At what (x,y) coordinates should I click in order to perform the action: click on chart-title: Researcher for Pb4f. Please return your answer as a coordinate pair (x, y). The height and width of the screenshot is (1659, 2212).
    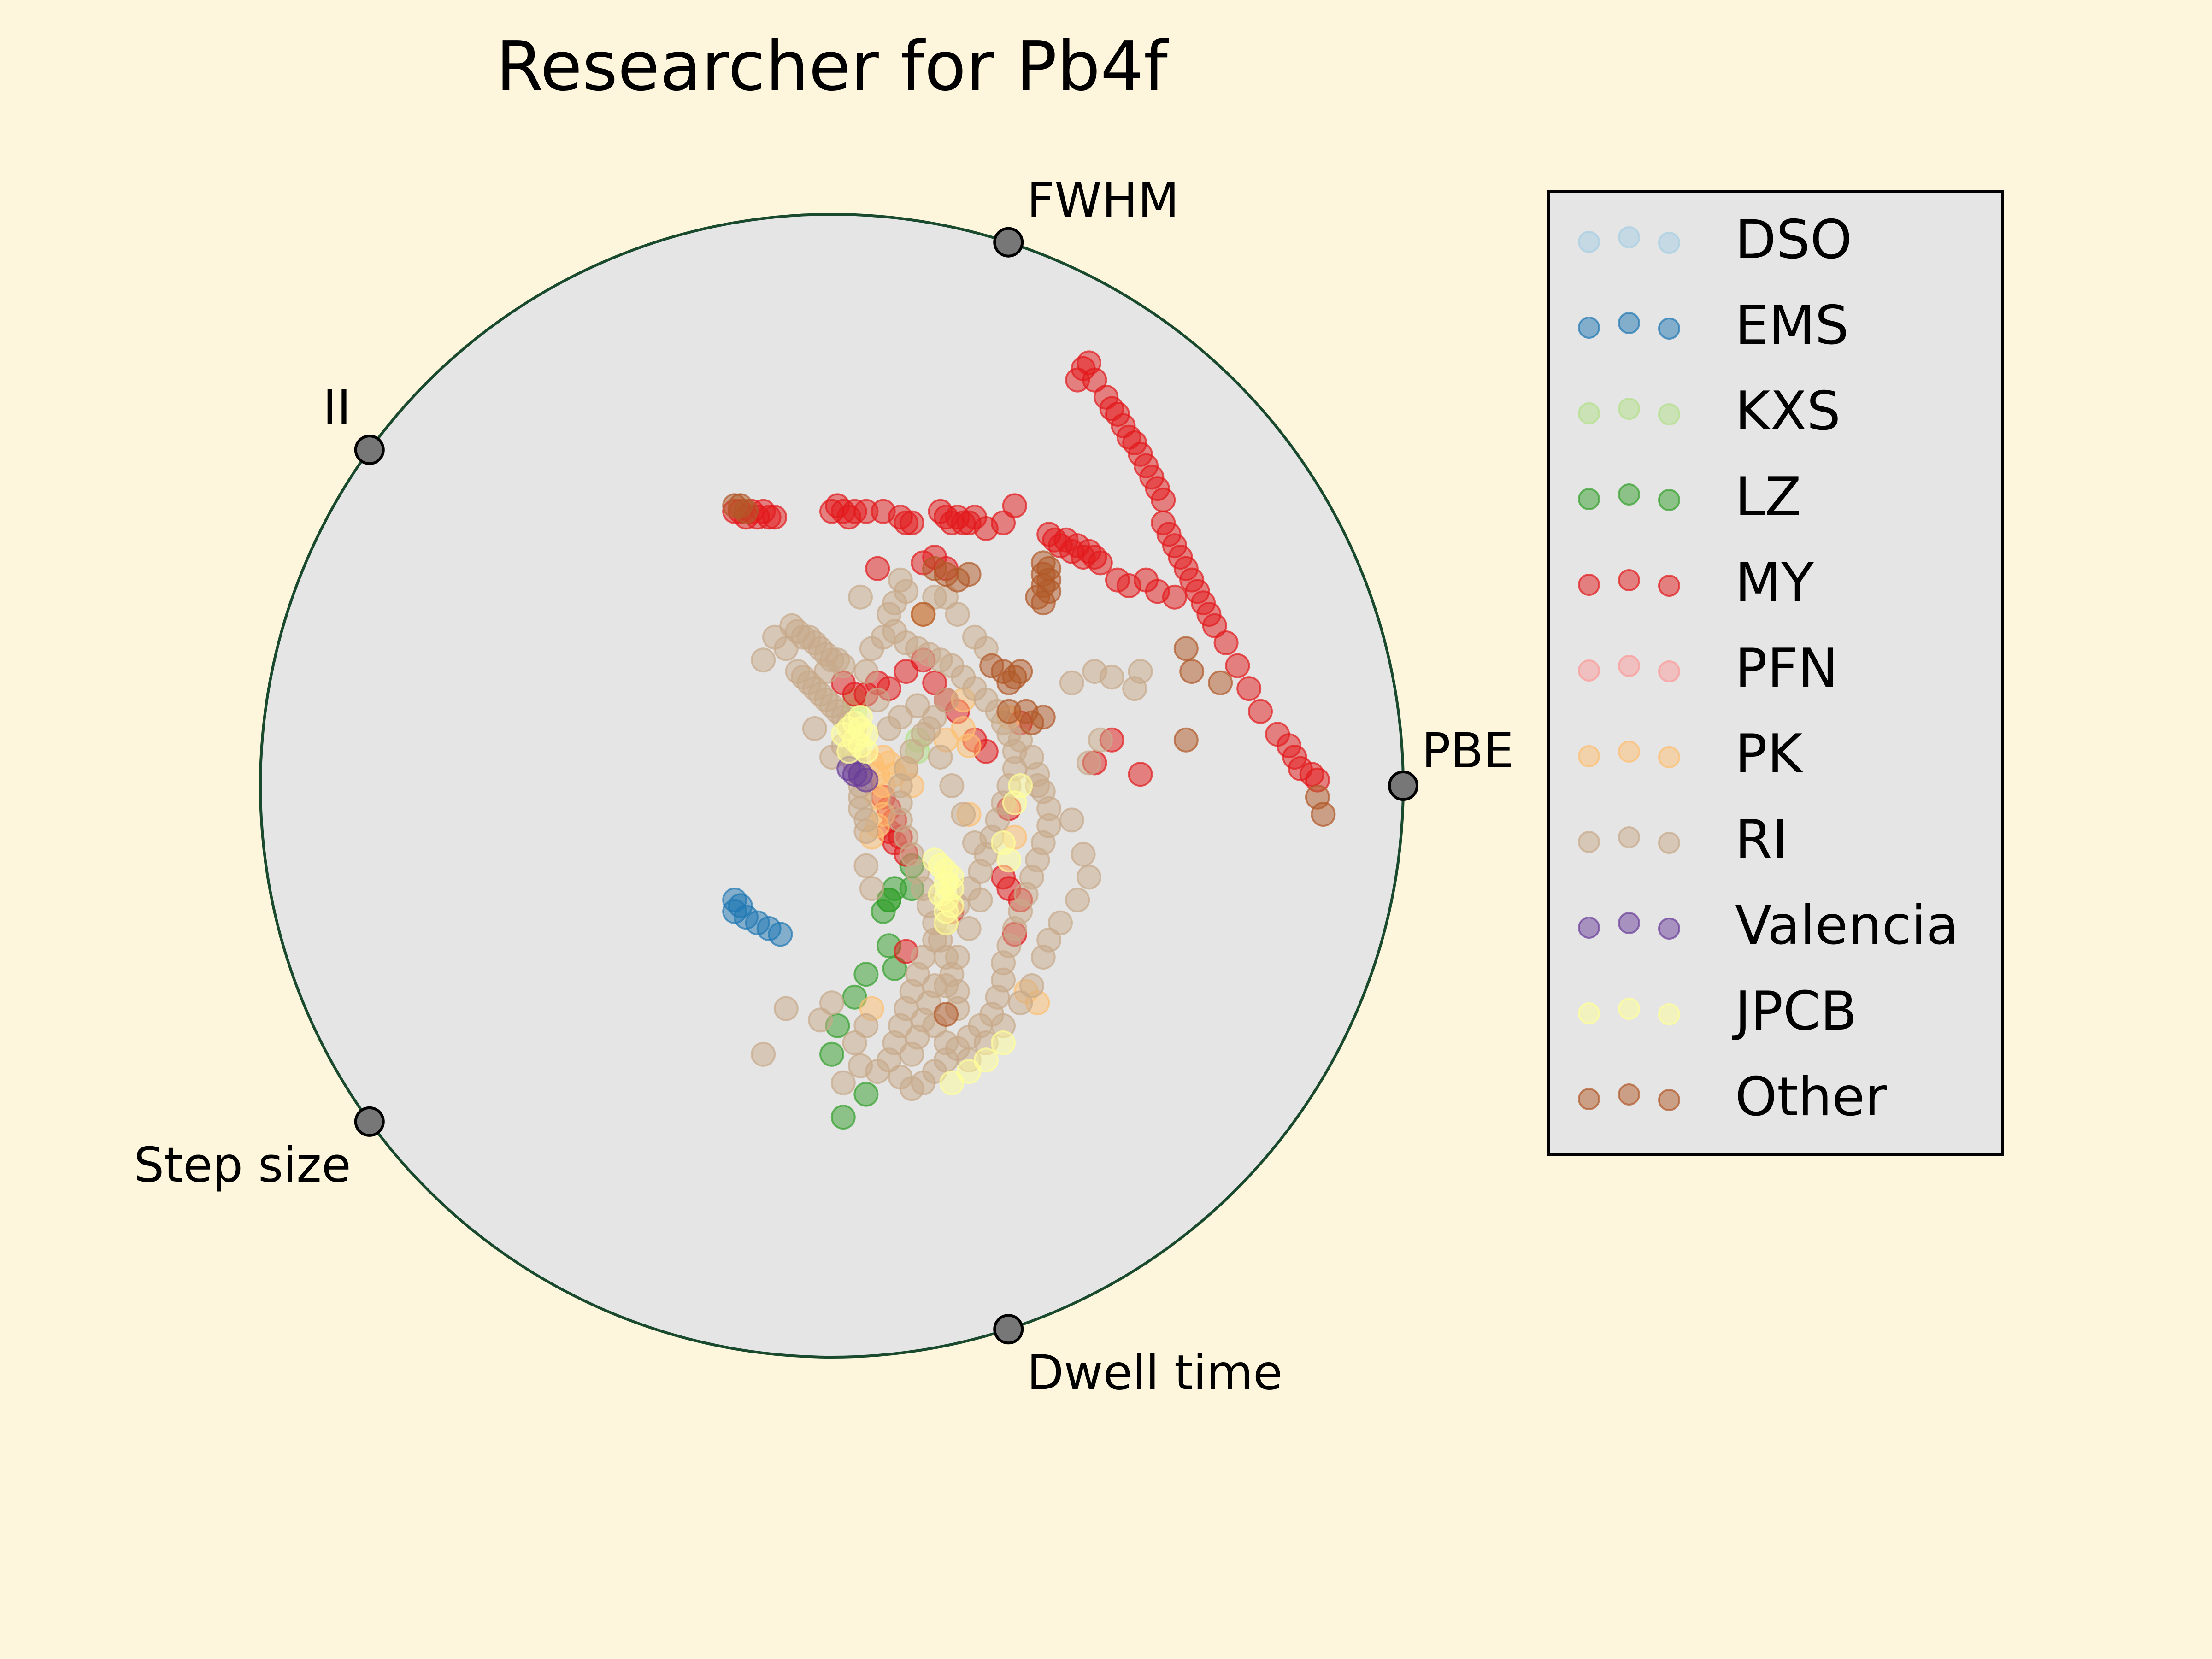
    Looking at the image, I should click on (832, 66).